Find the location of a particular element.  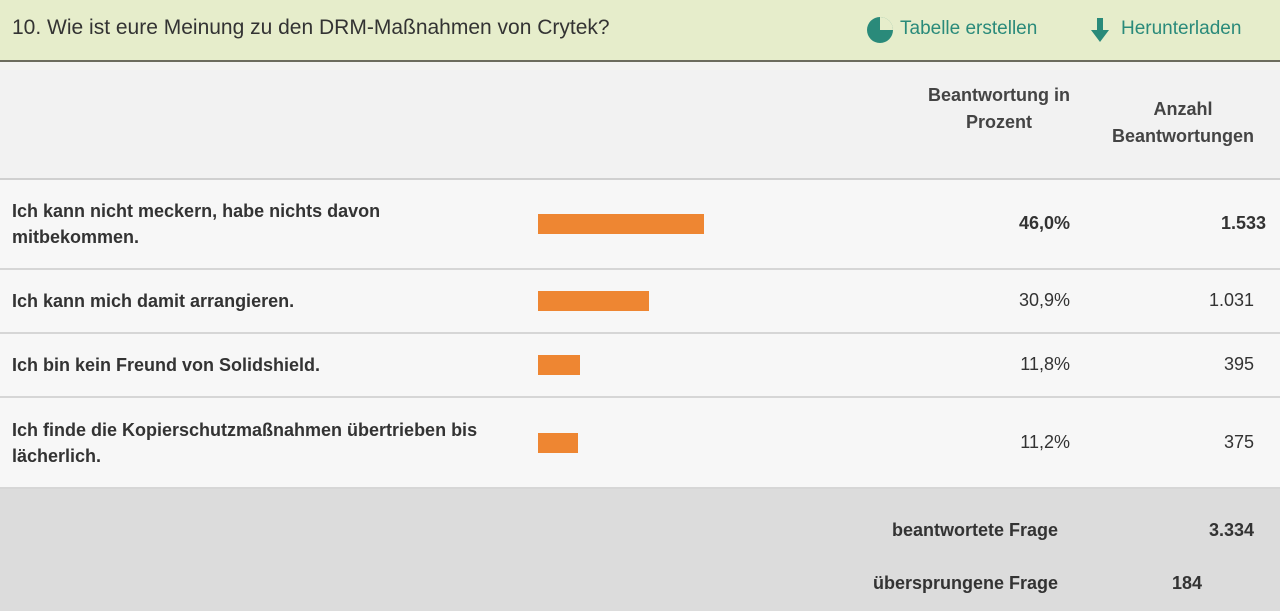

answered-count: 3.334 is located at coordinates (1231, 530).